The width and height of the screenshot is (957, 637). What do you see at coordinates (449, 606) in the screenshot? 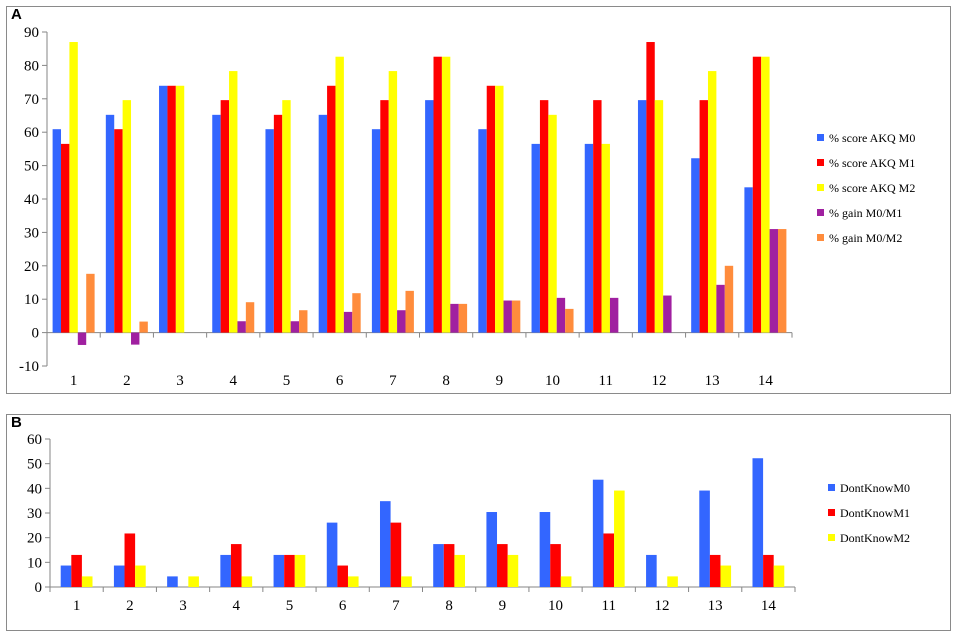
I see `x-tick-label: 8` at bounding box center [449, 606].